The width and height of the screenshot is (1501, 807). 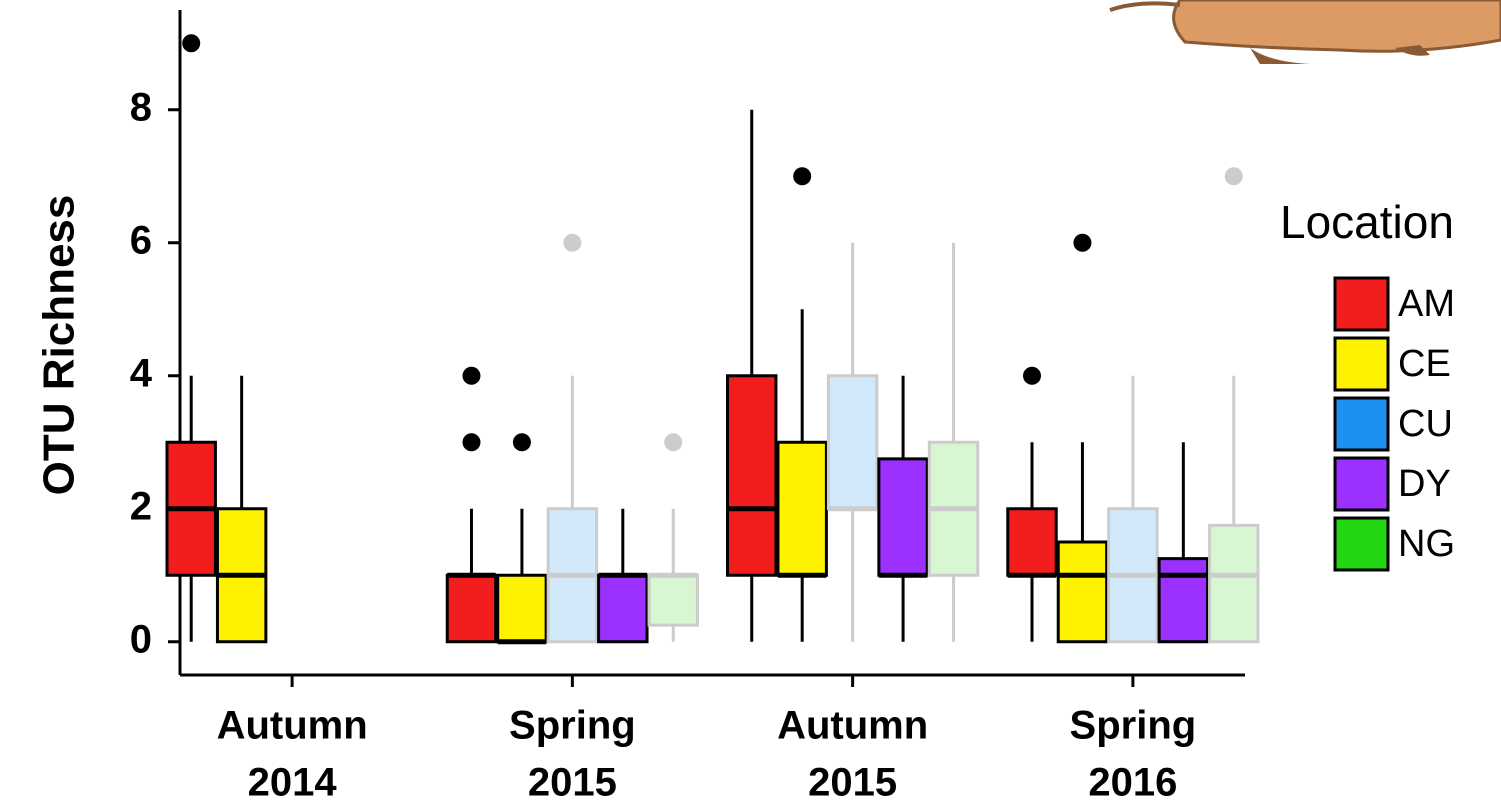 What do you see at coordinates (1426, 544) in the screenshot?
I see `legend-label: NG` at bounding box center [1426, 544].